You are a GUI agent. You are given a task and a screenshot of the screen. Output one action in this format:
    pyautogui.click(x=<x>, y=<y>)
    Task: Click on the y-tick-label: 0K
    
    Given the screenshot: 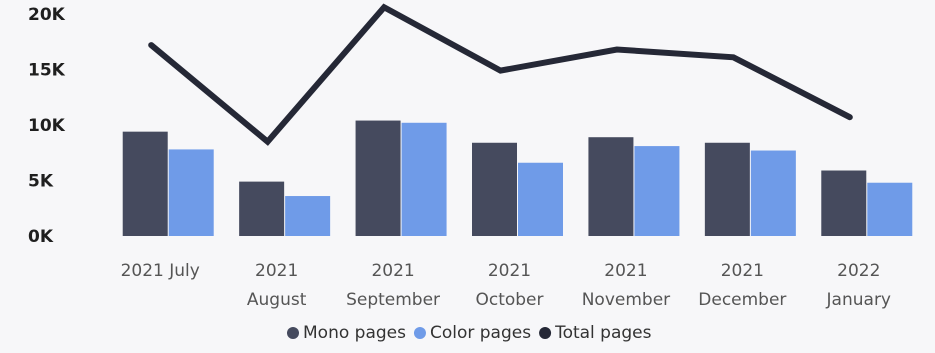 What is the action you would take?
    pyautogui.click(x=41, y=237)
    